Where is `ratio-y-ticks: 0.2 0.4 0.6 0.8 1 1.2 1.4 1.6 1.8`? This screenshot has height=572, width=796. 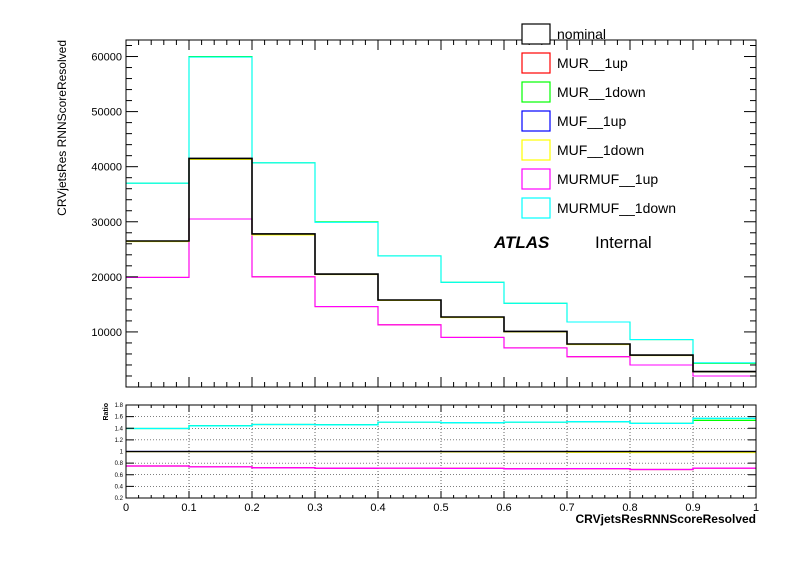 ratio-y-ticks: 0.2 0.4 0.6 0.8 1 1.2 1.4 1.6 1.8 is located at coordinates (435, 452).